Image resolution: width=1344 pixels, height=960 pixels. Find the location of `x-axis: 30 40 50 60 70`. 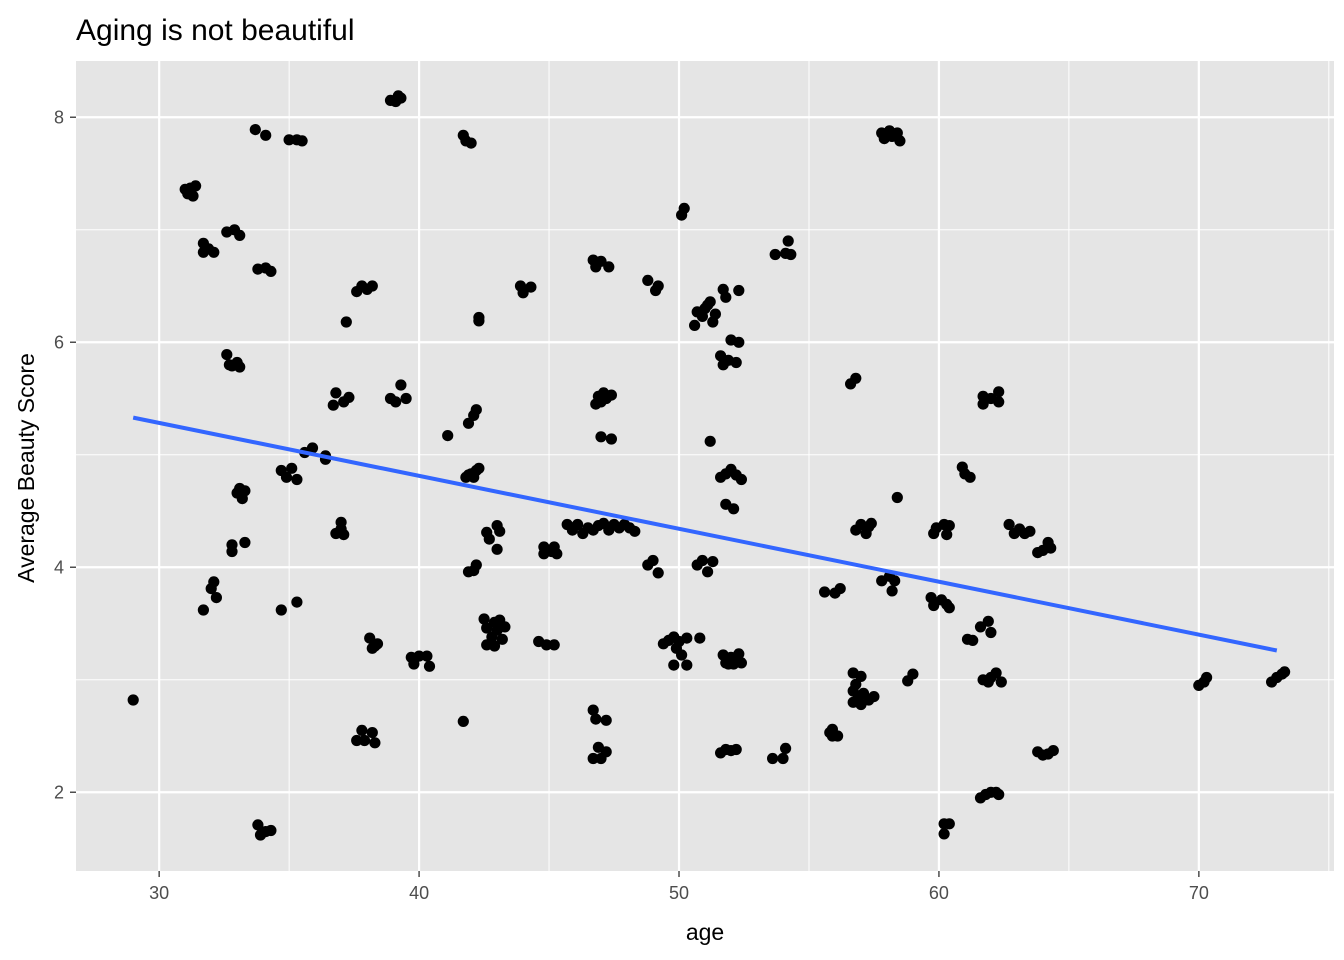

x-axis: 30 40 50 60 70 is located at coordinates (679, 887).